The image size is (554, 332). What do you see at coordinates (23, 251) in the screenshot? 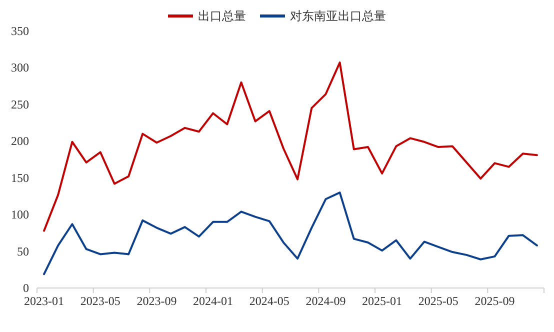
I see `y-tick-label: 50` at bounding box center [23, 251].